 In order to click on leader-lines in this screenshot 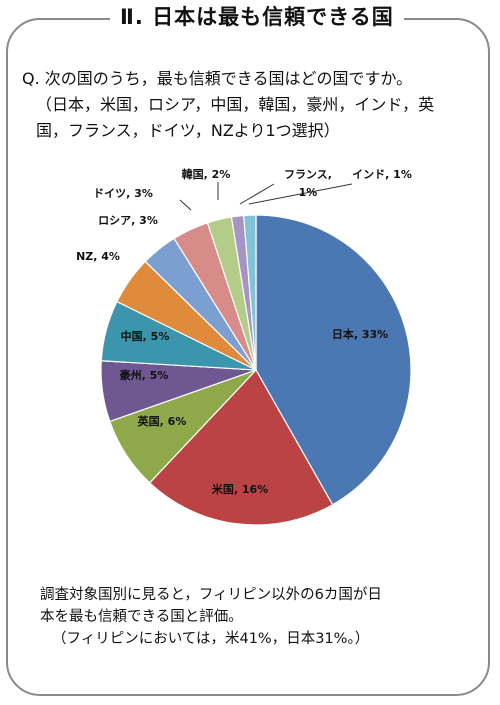, I will do `click(266, 196)`.